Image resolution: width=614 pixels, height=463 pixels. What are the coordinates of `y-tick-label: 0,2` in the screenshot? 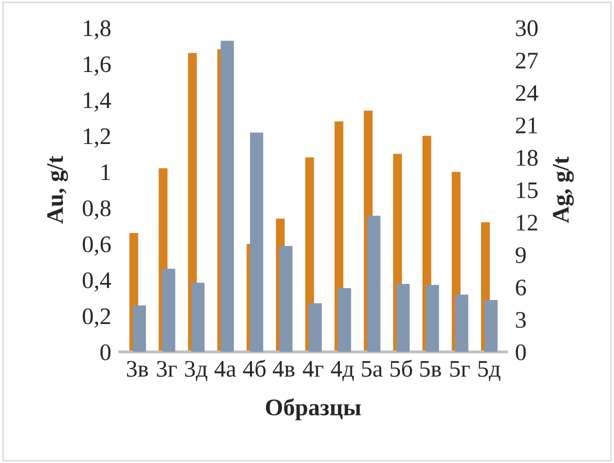 It's located at (96, 318).